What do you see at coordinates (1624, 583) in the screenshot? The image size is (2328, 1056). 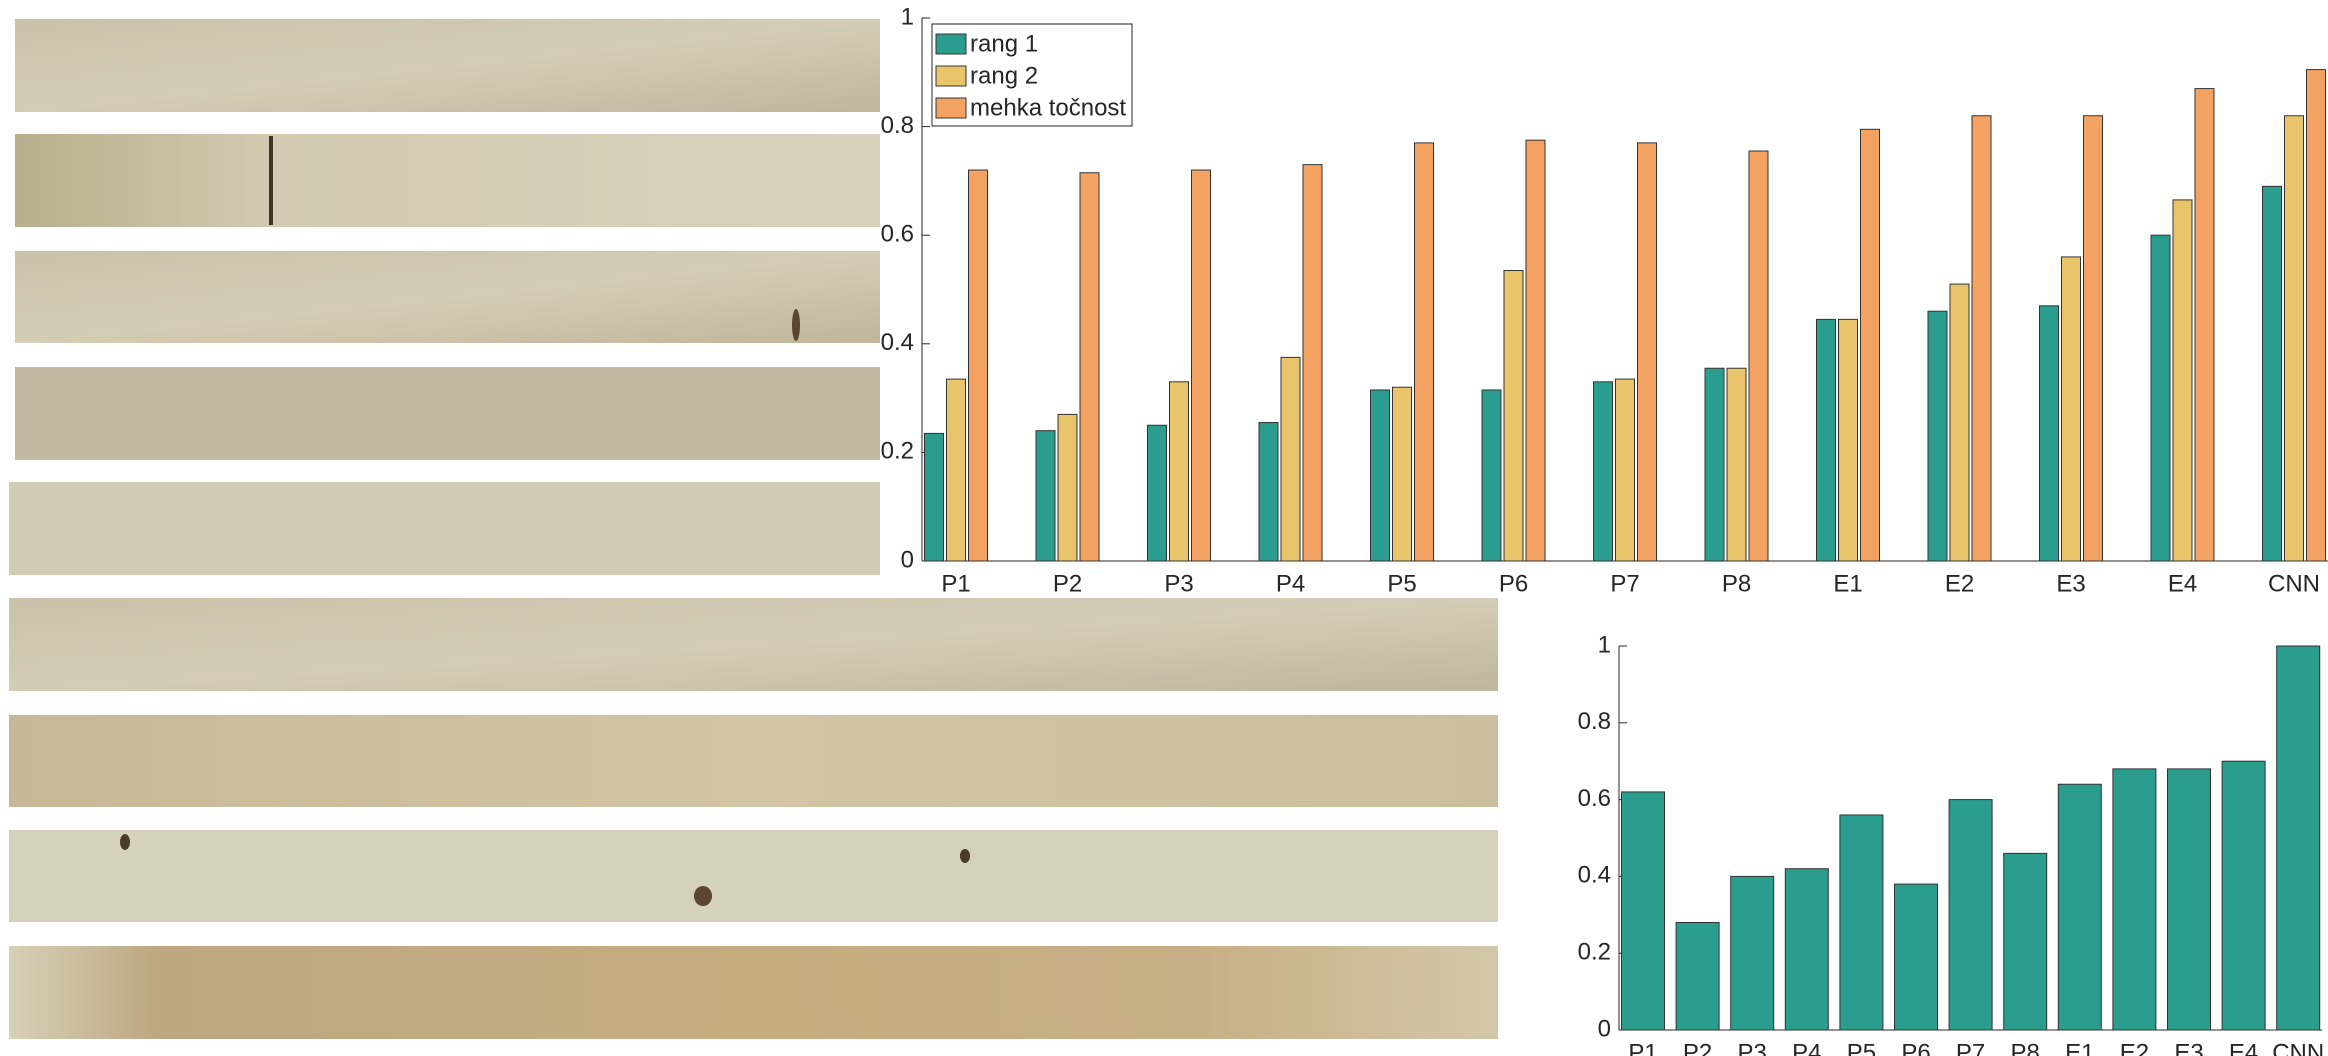 I see `x-tick-label: P7` at bounding box center [1624, 583].